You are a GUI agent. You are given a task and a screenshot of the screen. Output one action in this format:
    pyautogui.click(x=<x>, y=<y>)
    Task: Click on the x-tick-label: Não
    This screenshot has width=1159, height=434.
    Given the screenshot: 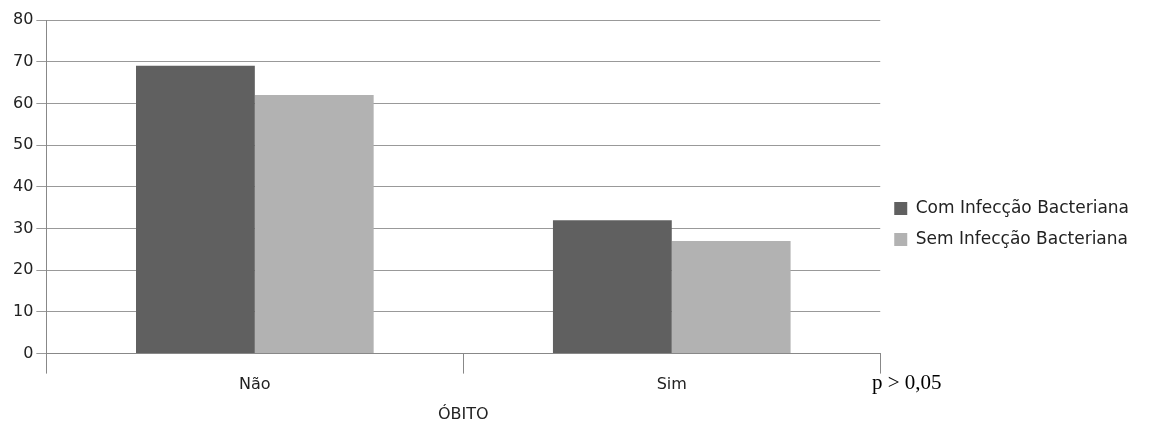 What is the action you would take?
    pyautogui.click(x=255, y=384)
    